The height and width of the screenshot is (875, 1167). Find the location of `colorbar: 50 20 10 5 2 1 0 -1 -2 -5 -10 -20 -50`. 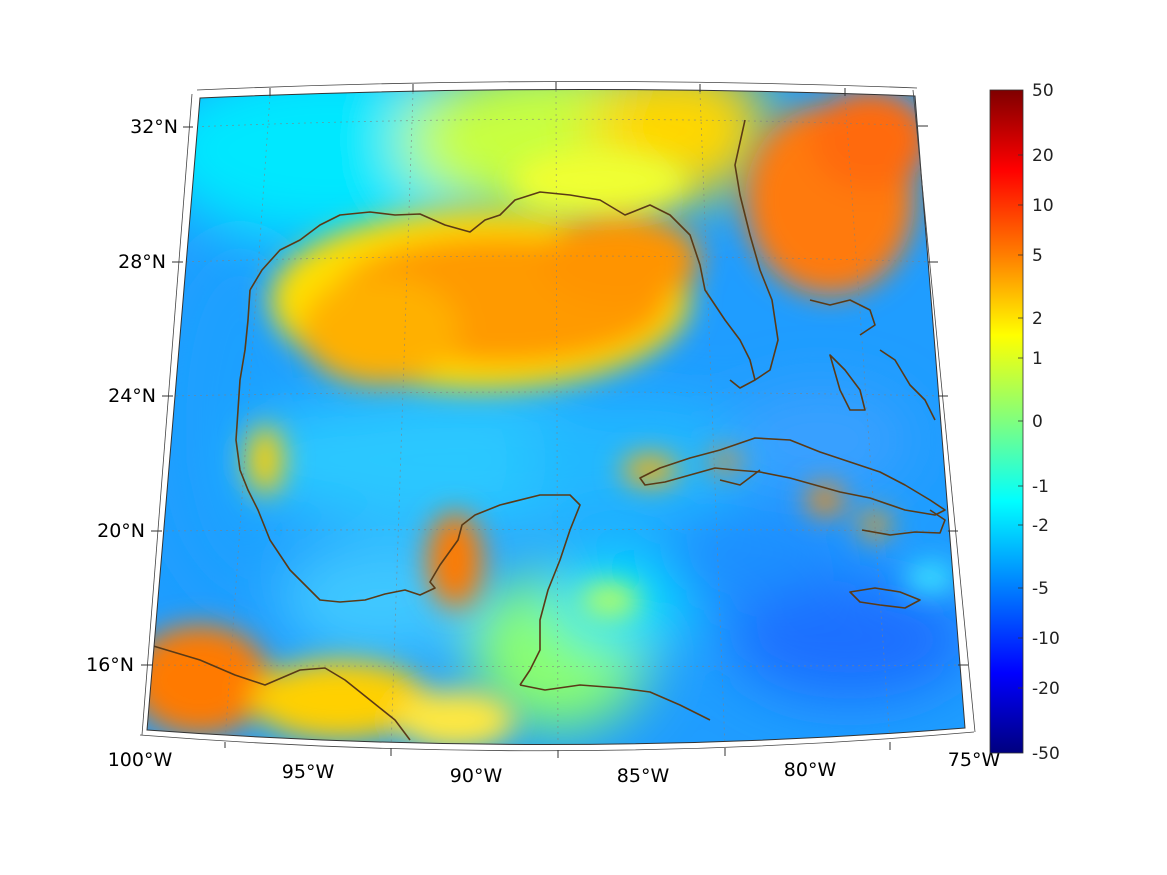

colorbar: 50 20 10 5 2 1 0 -1 -2 -5 -10 -20 -50 is located at coordinates (1024, 422).